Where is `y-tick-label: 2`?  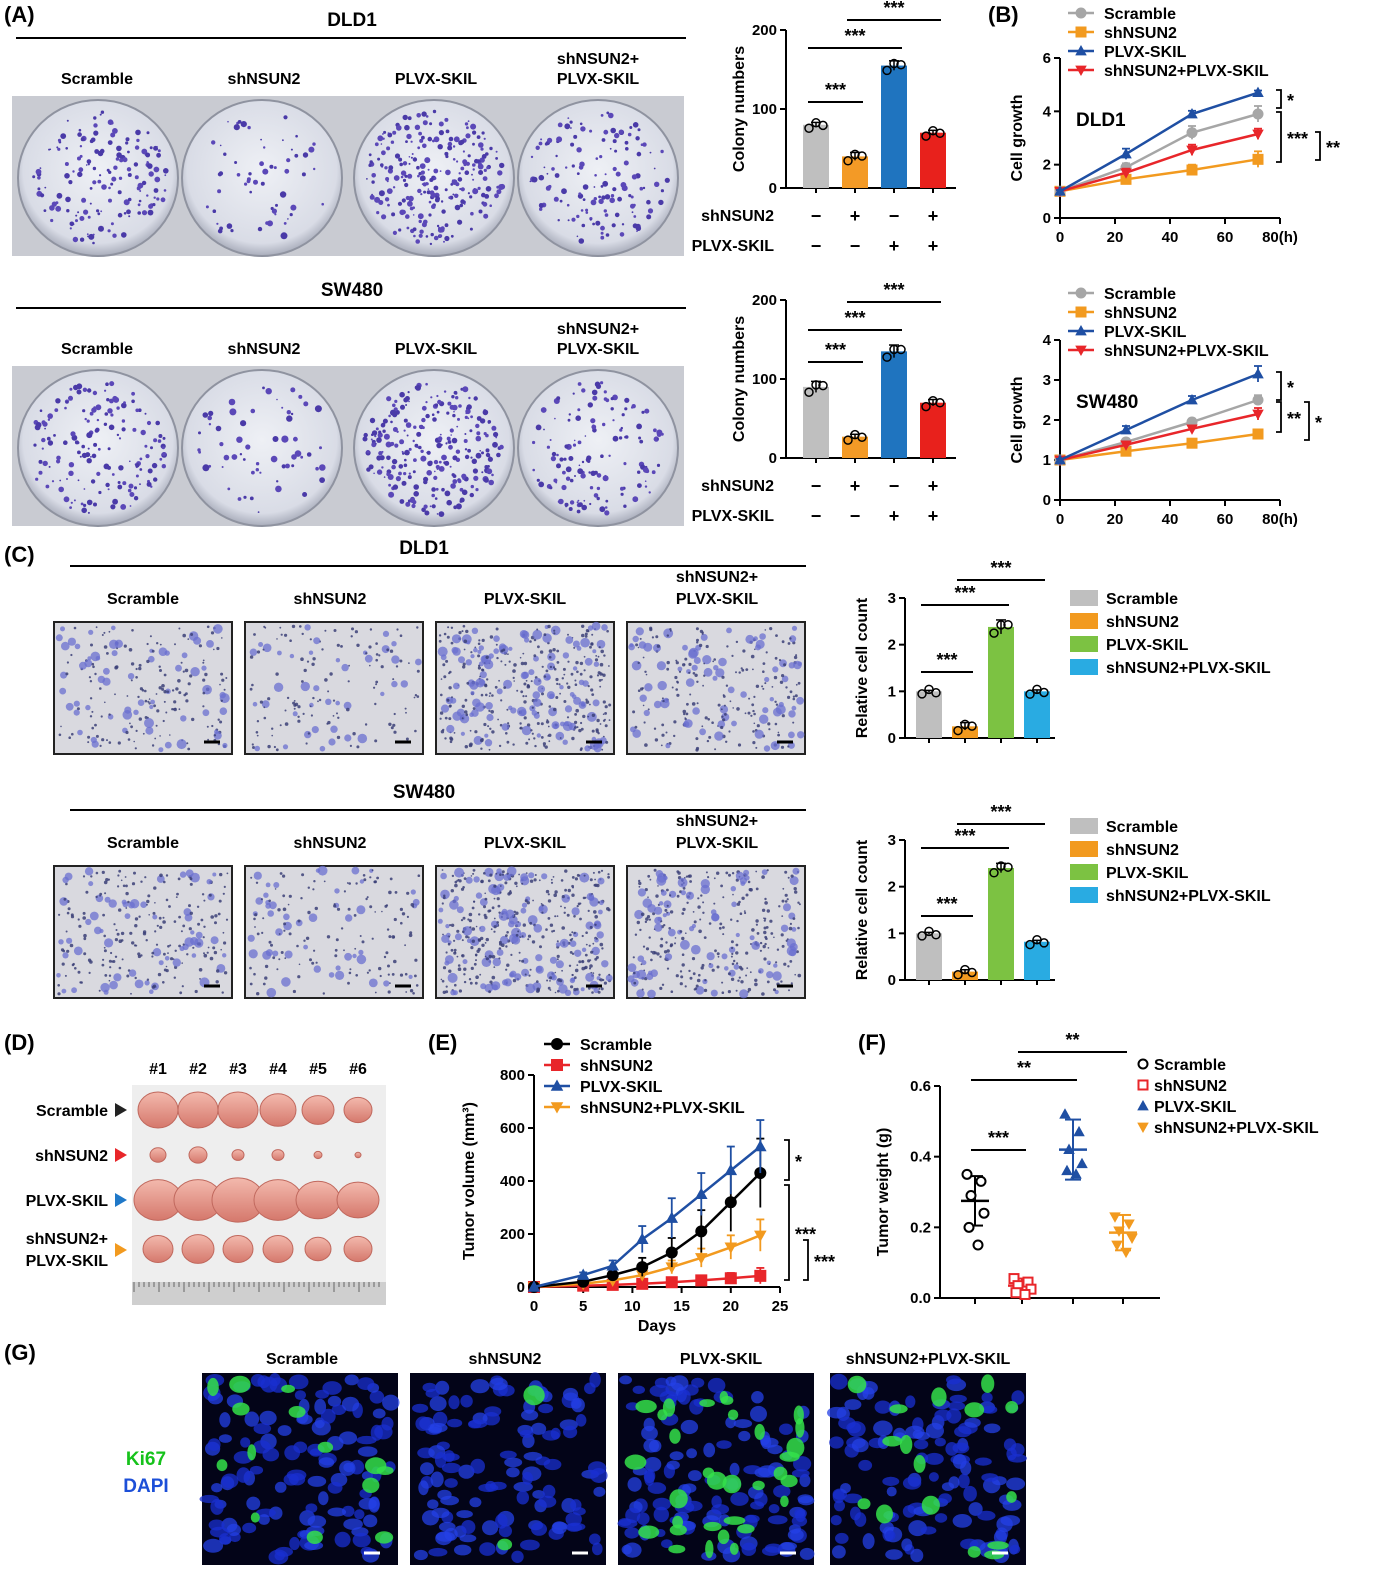 y-tick-label: 2 is located at coordinates (892, 887).